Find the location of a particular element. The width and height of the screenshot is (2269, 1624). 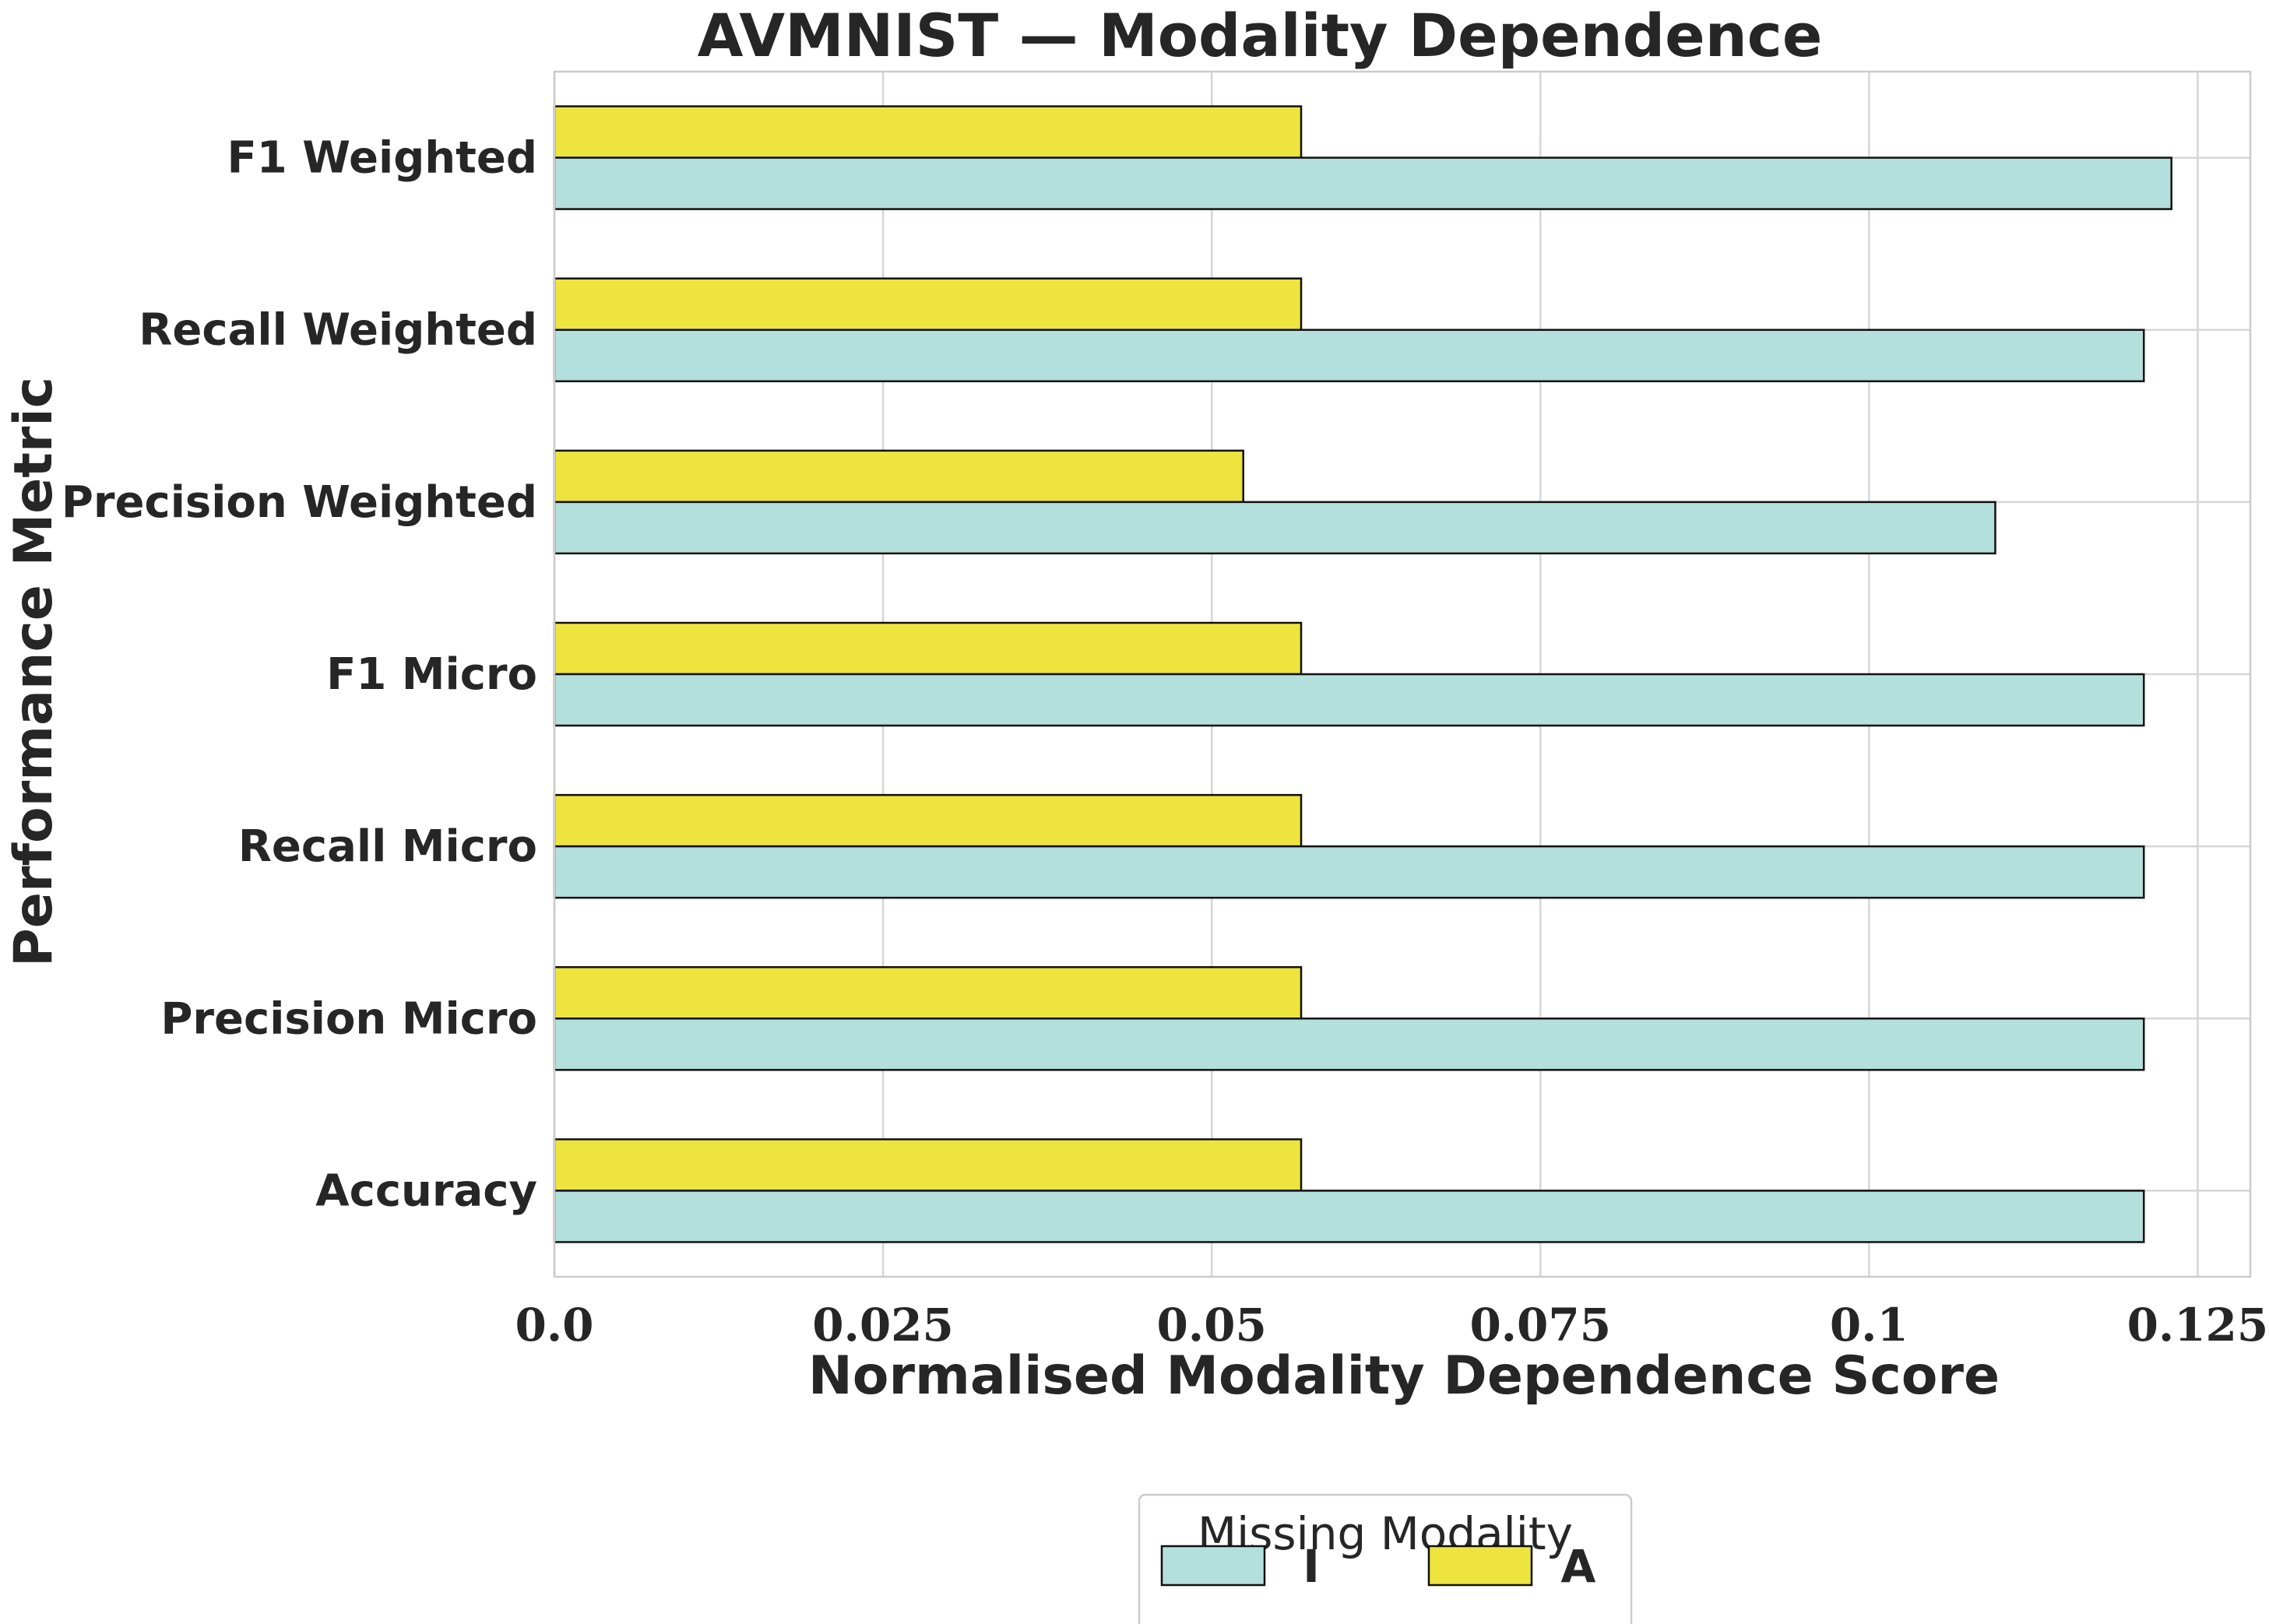

y-tick-label: F1 Micro is located at coordinates (431, 674).